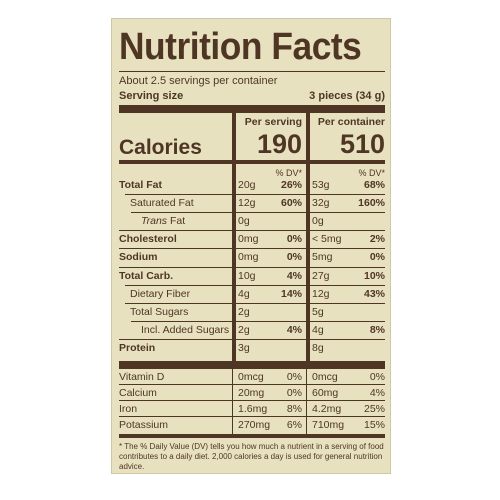  What do you see at coordinates (240, 47) in the screenshot?
I see `label-title: Nutrition Facts` at bounding box center [240, 47].